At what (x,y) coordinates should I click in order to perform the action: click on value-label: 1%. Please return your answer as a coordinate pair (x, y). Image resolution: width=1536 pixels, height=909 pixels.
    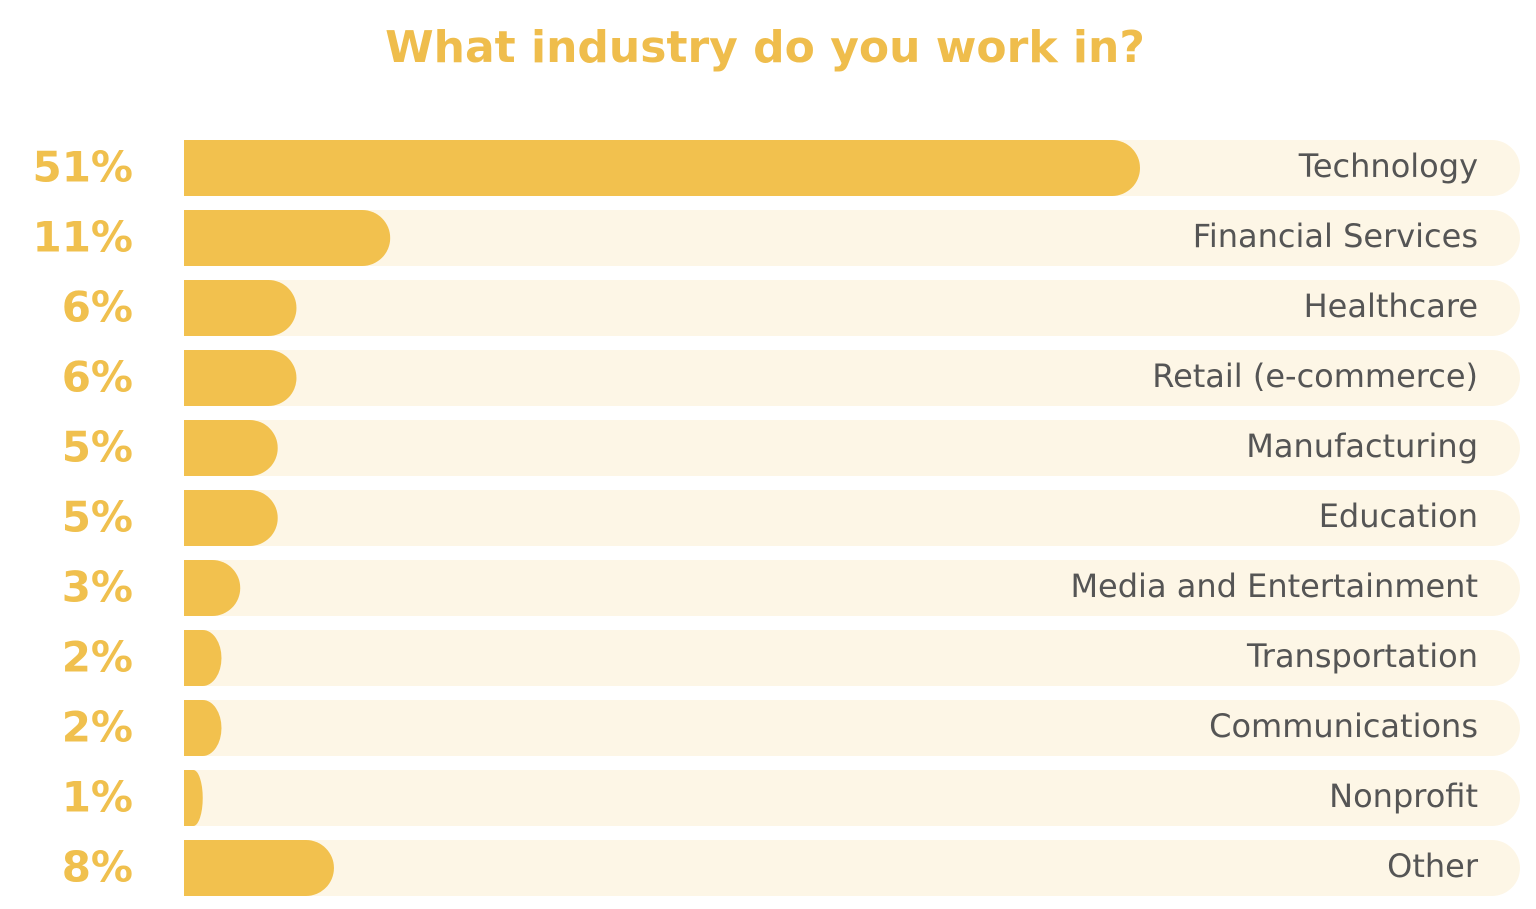
    Looking at the image, I should click on (97, 797).